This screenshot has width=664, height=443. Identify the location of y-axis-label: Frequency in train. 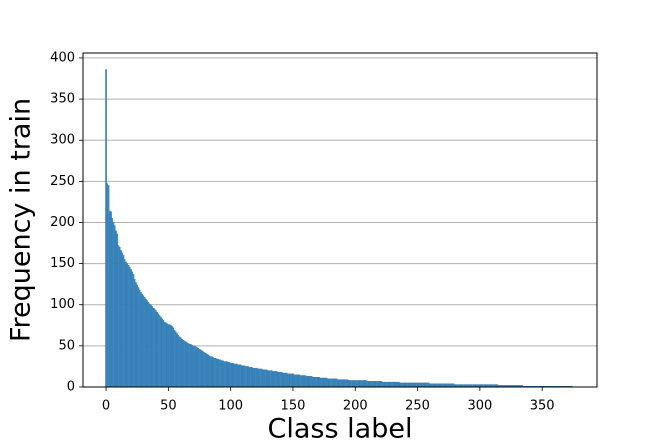
(21, 220).